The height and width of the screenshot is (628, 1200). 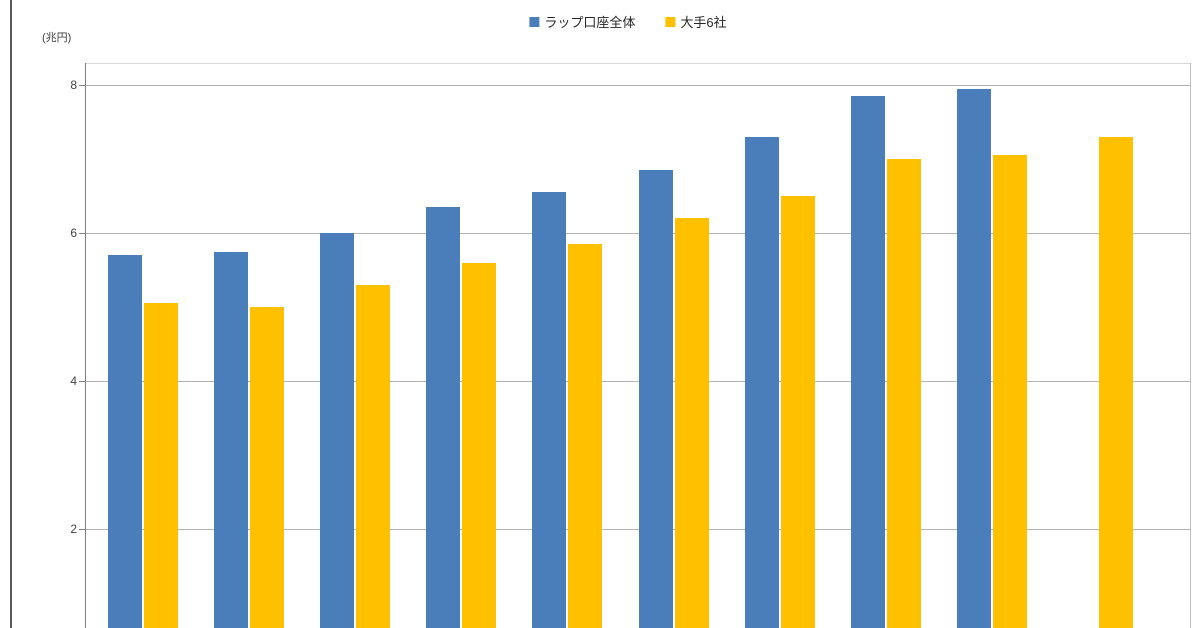 What do you see at coordinates (85, 345) in the screenshot?
I see `y-axis-line` at bounding box center [85, 345].